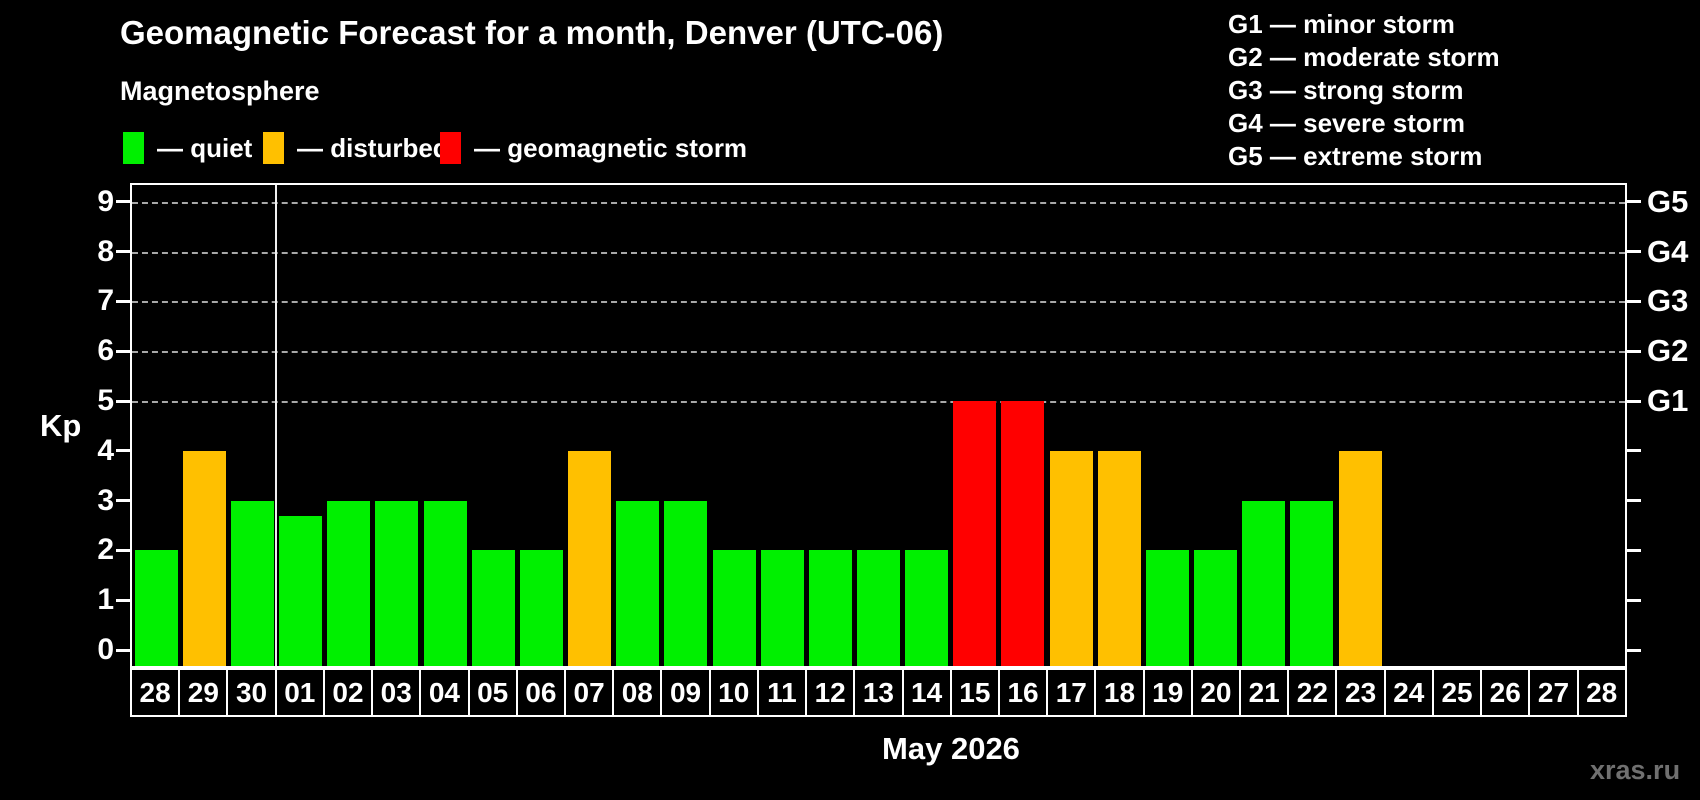  Describe the element at coordinates (105, 251) in the screenshot. I see `y-tick-label-8: 8` at that location.